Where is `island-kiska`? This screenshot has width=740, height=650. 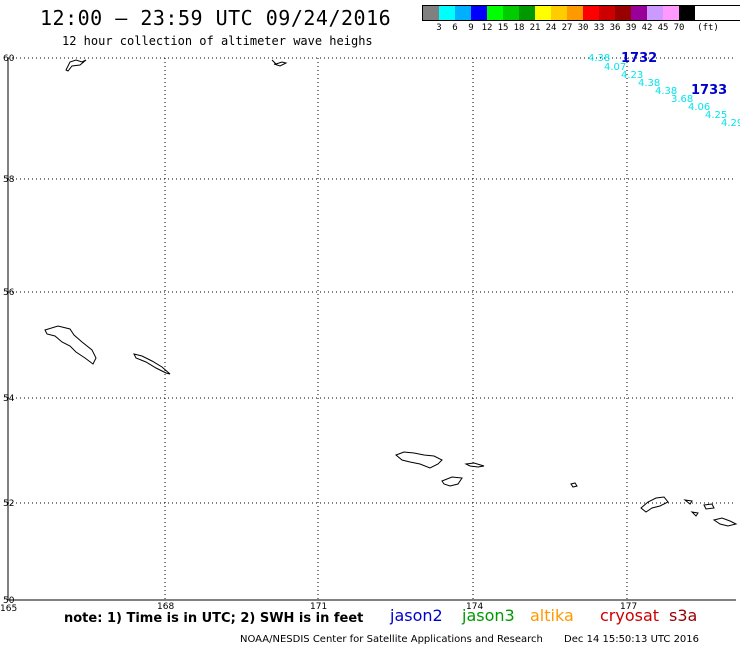
island-kiska is located at coordinates (654, 504).